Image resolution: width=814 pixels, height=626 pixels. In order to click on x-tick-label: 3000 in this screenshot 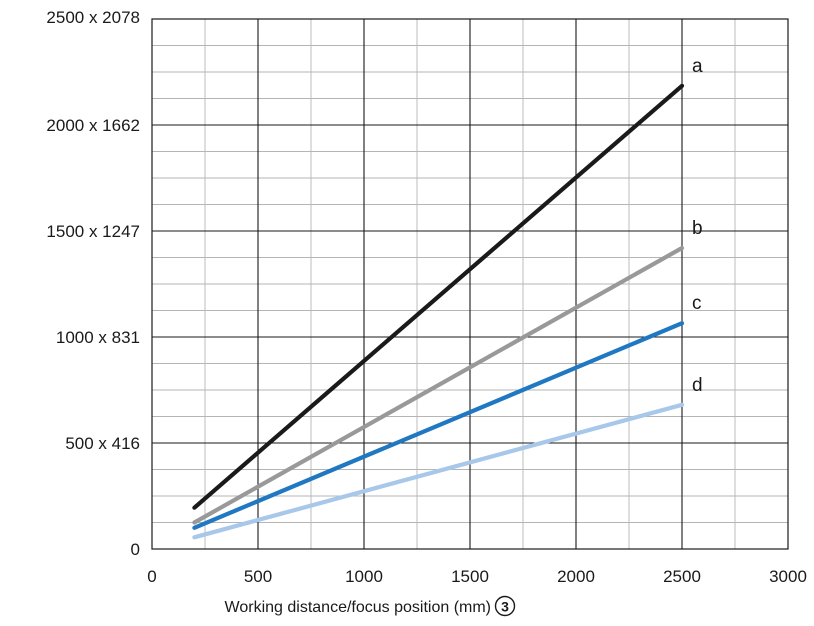, I will do `click(788, 576)`.